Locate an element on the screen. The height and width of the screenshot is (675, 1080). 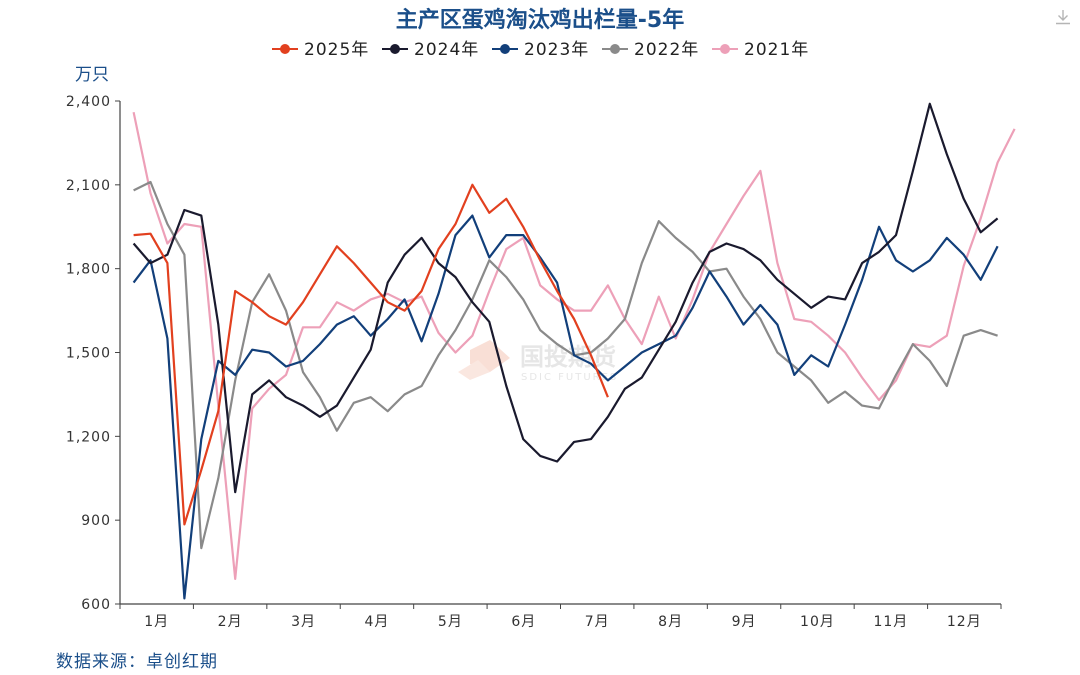
x-tick-label: 7月 is located at coordinates (597, 622).